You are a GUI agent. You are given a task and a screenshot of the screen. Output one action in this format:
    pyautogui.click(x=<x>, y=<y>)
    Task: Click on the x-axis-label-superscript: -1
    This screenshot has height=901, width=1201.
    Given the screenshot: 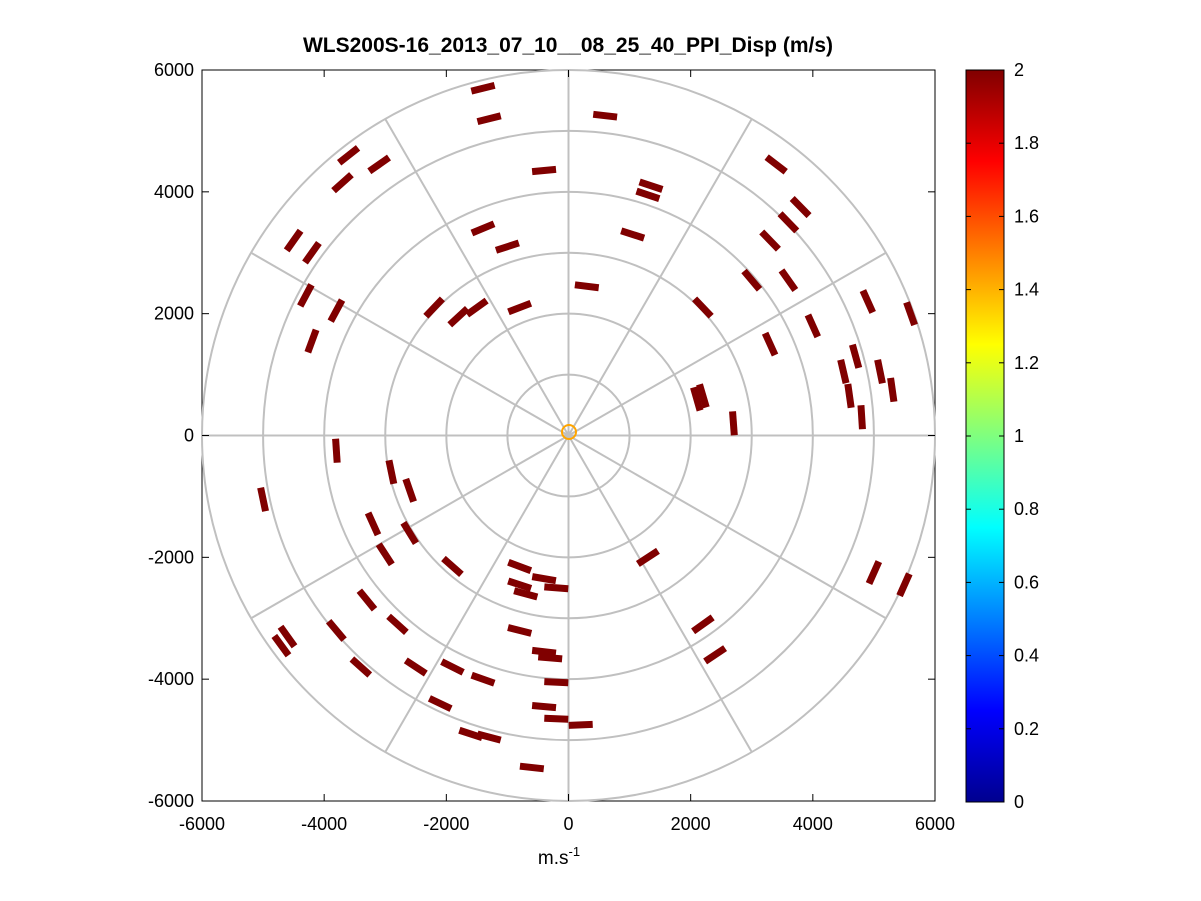 What is the action you would take?
    pyautogui.click(x=575, y=851)
    